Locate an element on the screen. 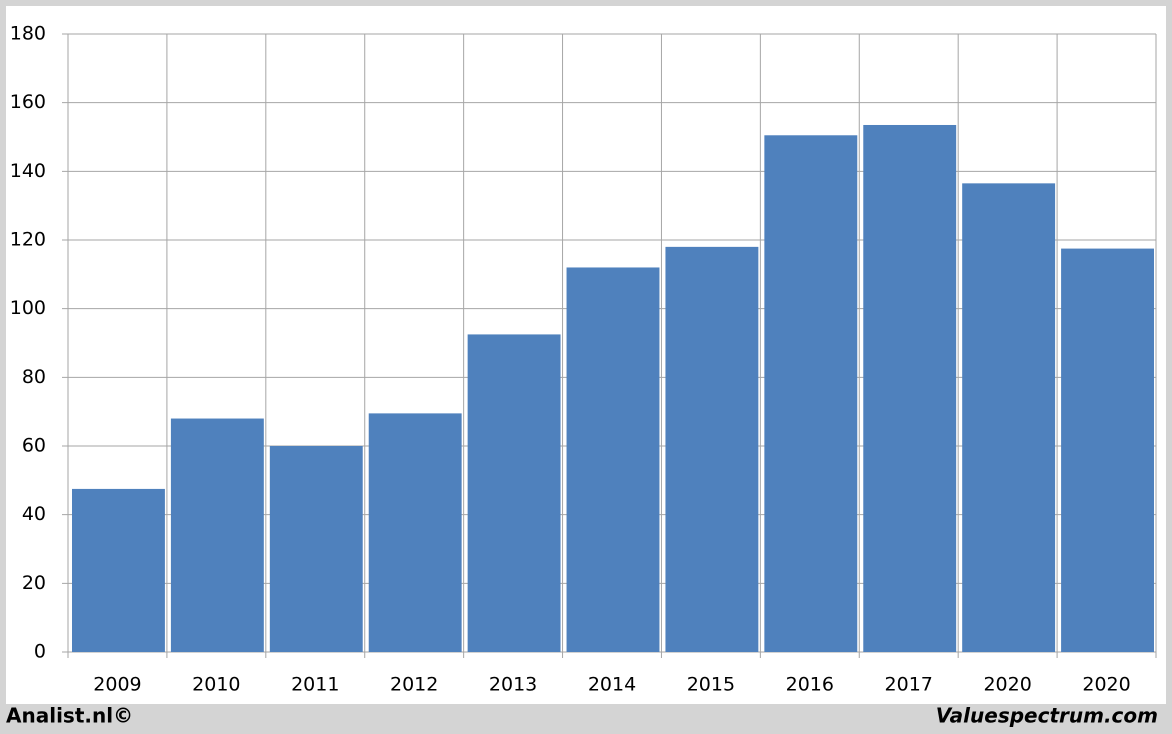 This screenshot has width=1172, height=734. y-tick-label: 180 is located at coordinates (28, 34).